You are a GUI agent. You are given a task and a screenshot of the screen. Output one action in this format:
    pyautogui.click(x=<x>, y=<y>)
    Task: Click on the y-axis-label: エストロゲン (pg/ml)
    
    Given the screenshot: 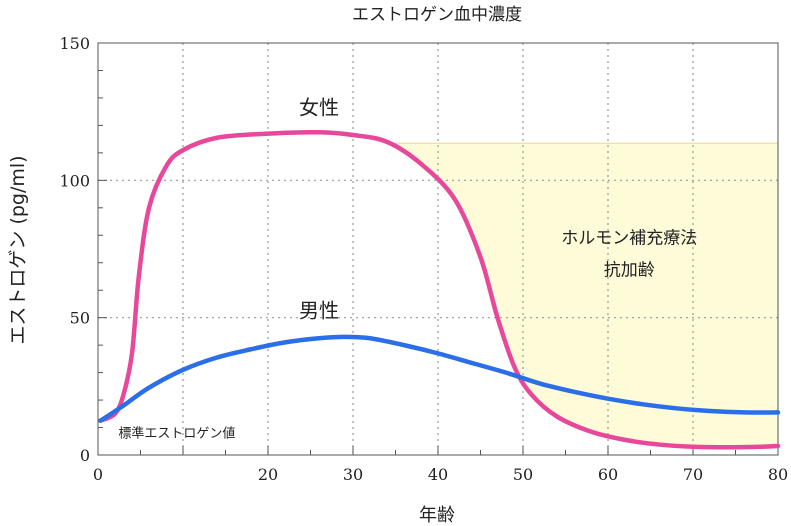 What is the action you would take?
    pyautogui.click(x=18, y=249)
    